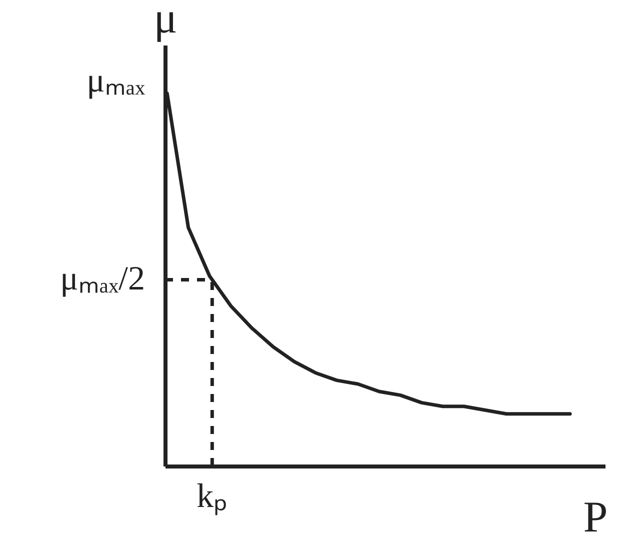  What do you see at coordinates (116, 81) in the screenshot?
I see `text: μₘₐₓ` at bounding box center [116, 81].